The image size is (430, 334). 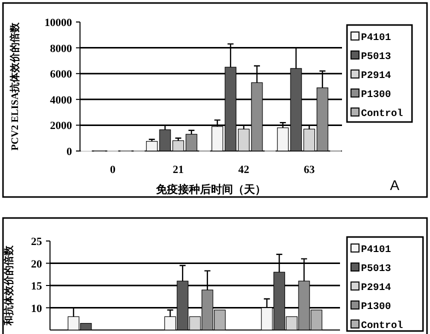 What do you see at coordinates (61, 126) in the screenshot?
I see `y-tick-label: 2000` at bounding box center [61, 126].